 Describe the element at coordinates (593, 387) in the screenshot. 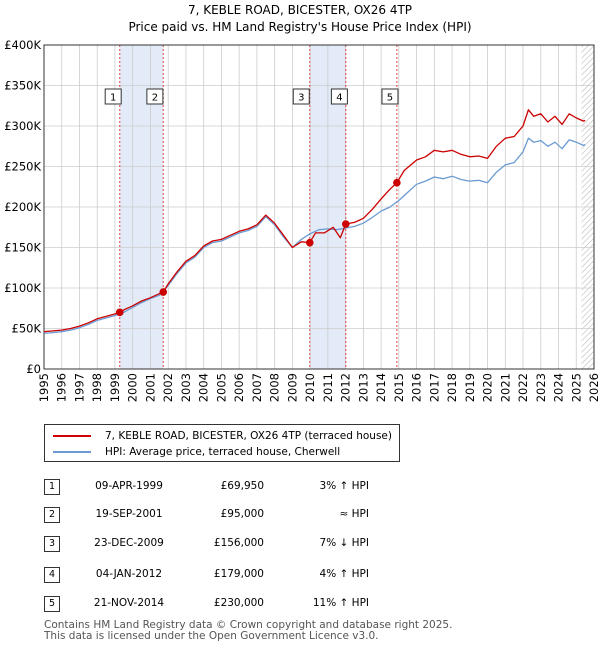

I see `x-tick-label: 2026` at that location.